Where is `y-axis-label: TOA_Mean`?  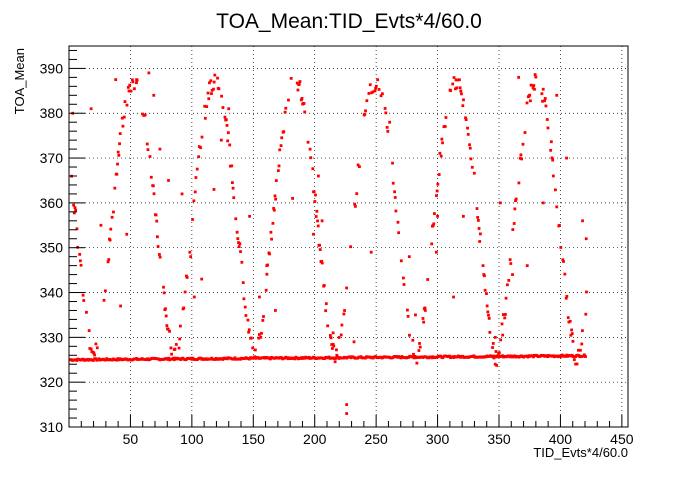 y-axis-label: TOA_Mean is located at coordinates (19, 81).